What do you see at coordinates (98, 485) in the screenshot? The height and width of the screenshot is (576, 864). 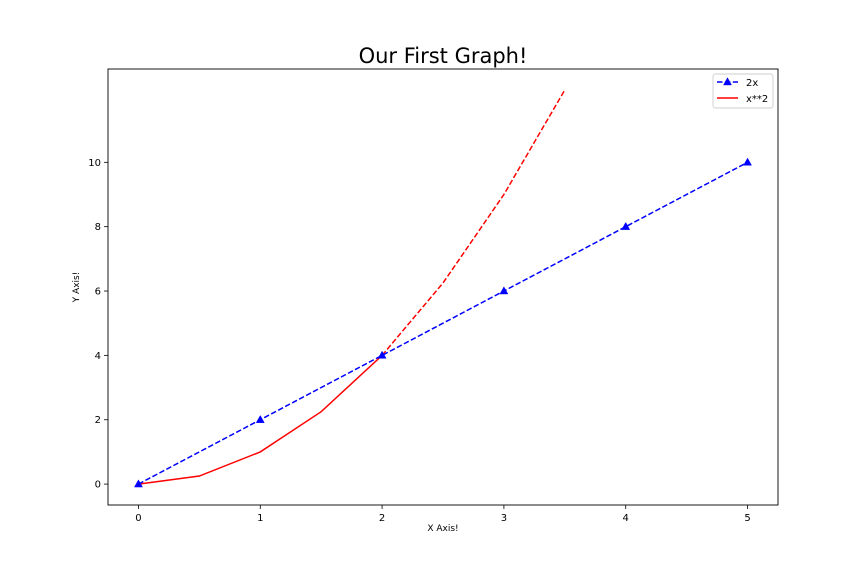 I see `y-tick-label: 0` at bounding box center [98, 485].